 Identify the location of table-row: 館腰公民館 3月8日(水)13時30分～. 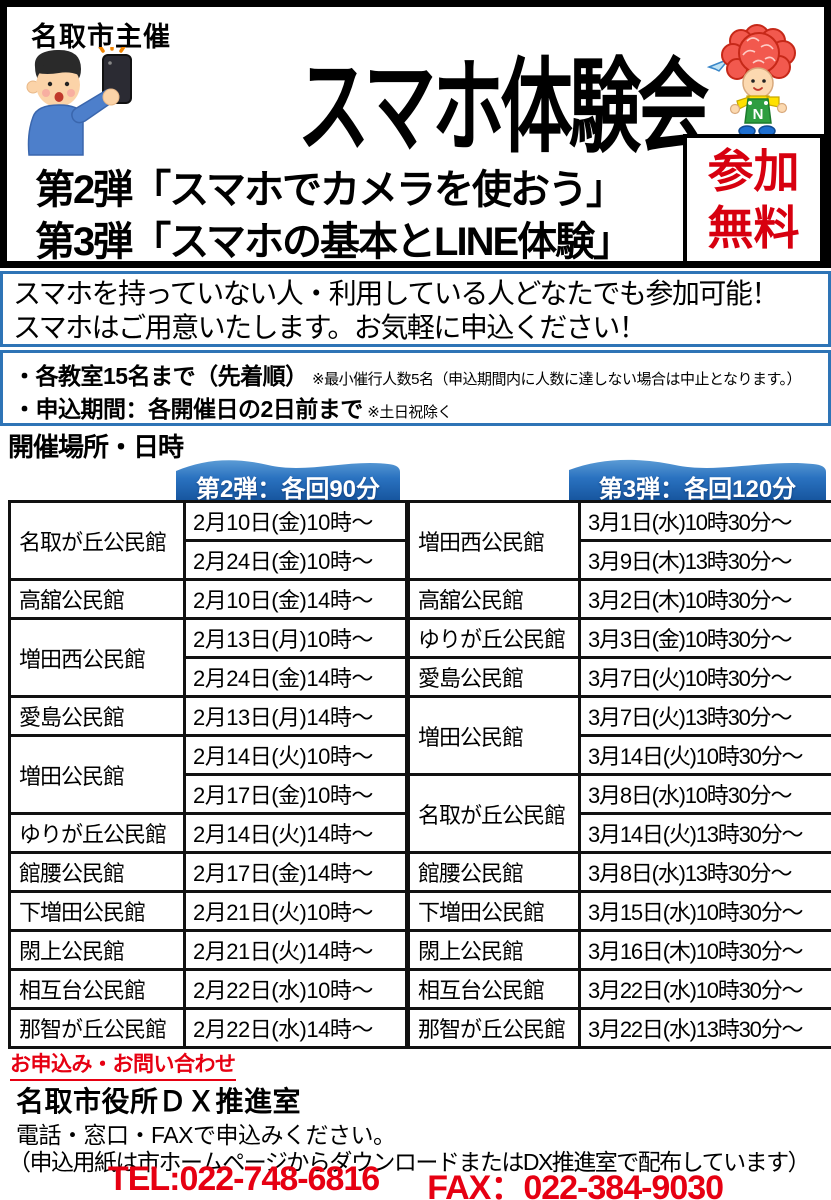
(619, 872).